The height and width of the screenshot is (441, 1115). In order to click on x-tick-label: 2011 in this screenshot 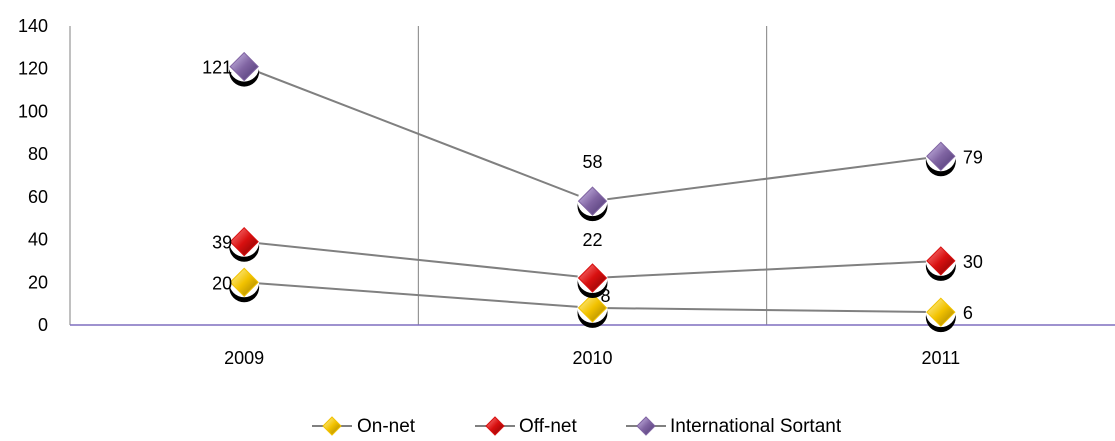, I will do `click(940, 358)`.